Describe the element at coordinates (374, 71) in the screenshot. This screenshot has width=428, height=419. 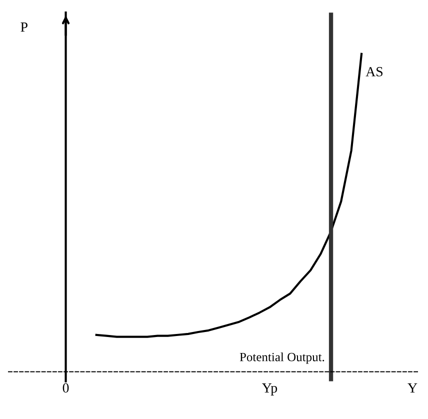
I see `series-label: AS` at that location.